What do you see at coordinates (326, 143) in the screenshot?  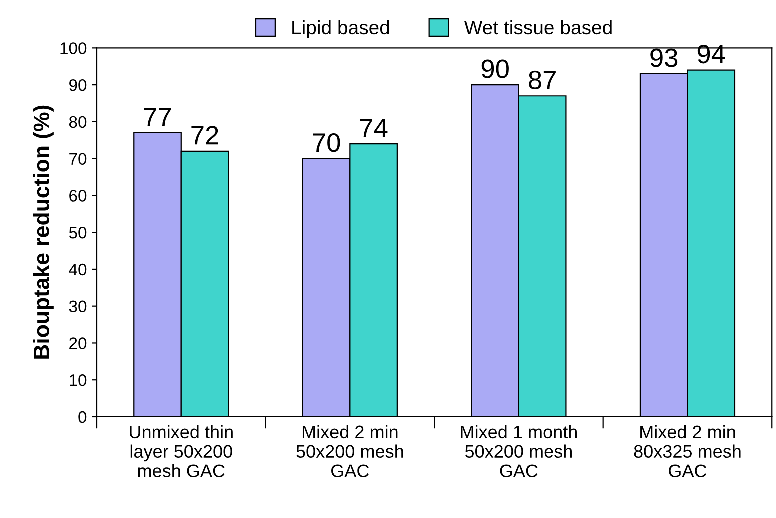 I see `data-label: 70` at bounding box center [326, 143].